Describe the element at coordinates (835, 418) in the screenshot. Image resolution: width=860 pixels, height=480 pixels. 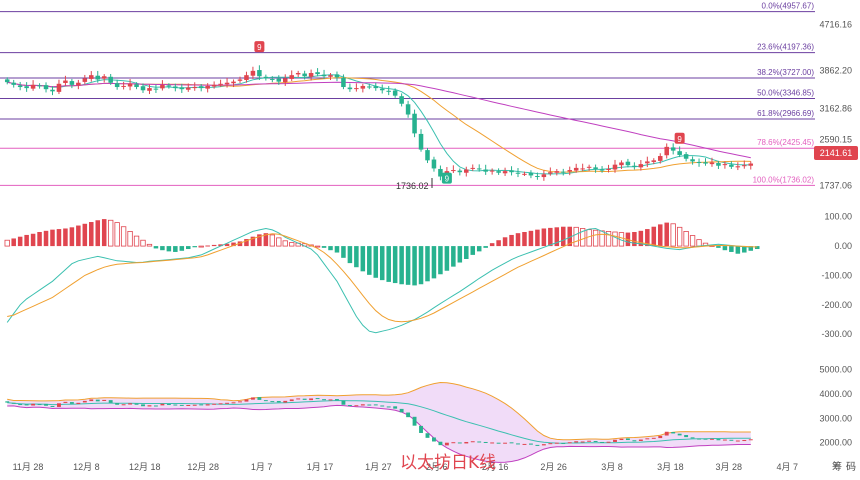
I see `y-tick-boll: 3000.00` at that location.